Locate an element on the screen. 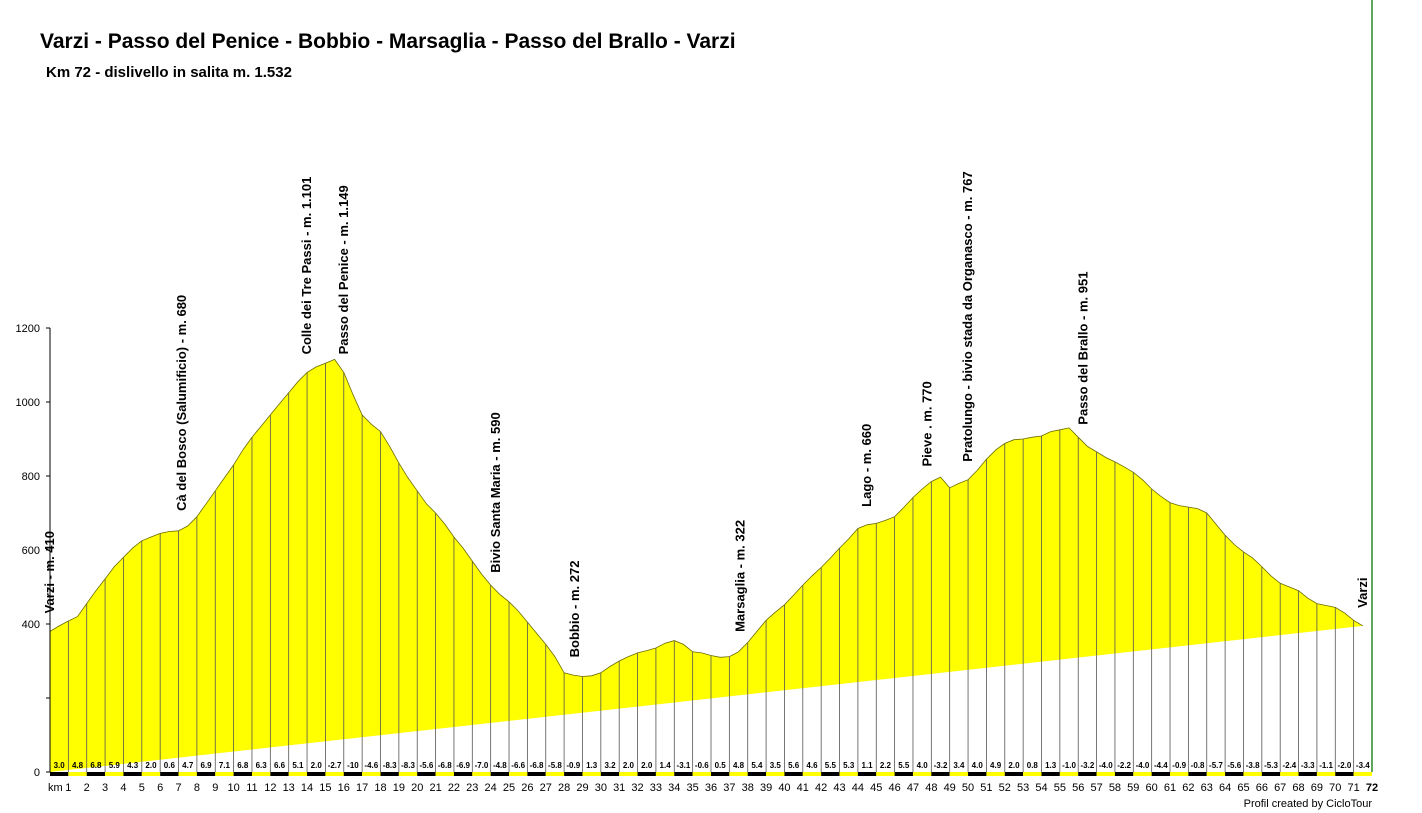 Image resolution: width=1422 pixels, height=813 pixels. x-tick-label: 58 is located at coordinates (1115, 788).